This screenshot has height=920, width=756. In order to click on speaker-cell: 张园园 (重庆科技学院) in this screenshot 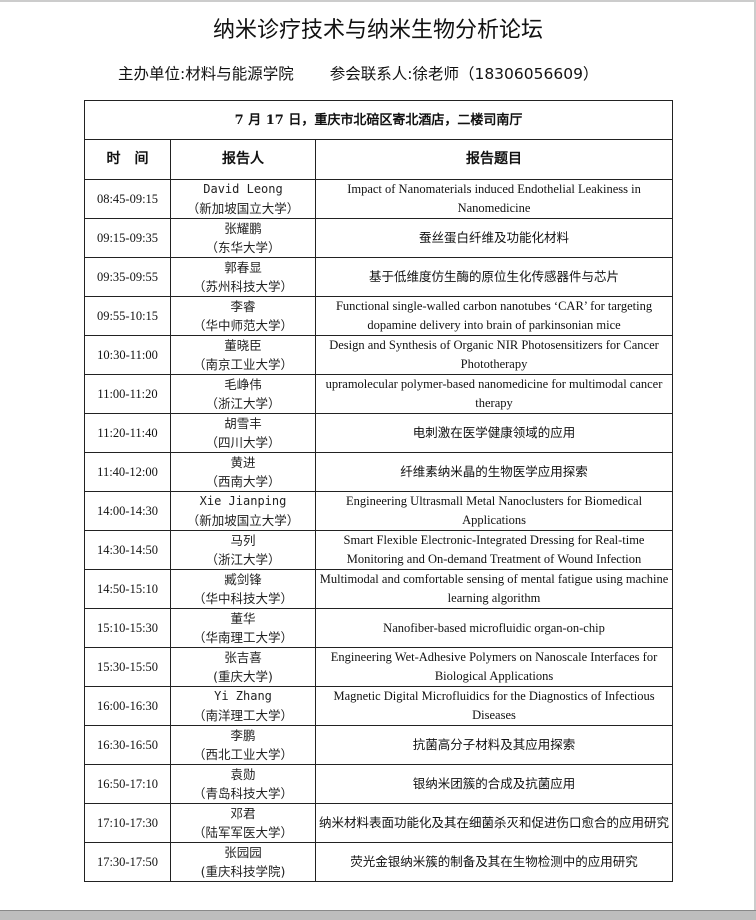, I will do `click(243, 862)`.